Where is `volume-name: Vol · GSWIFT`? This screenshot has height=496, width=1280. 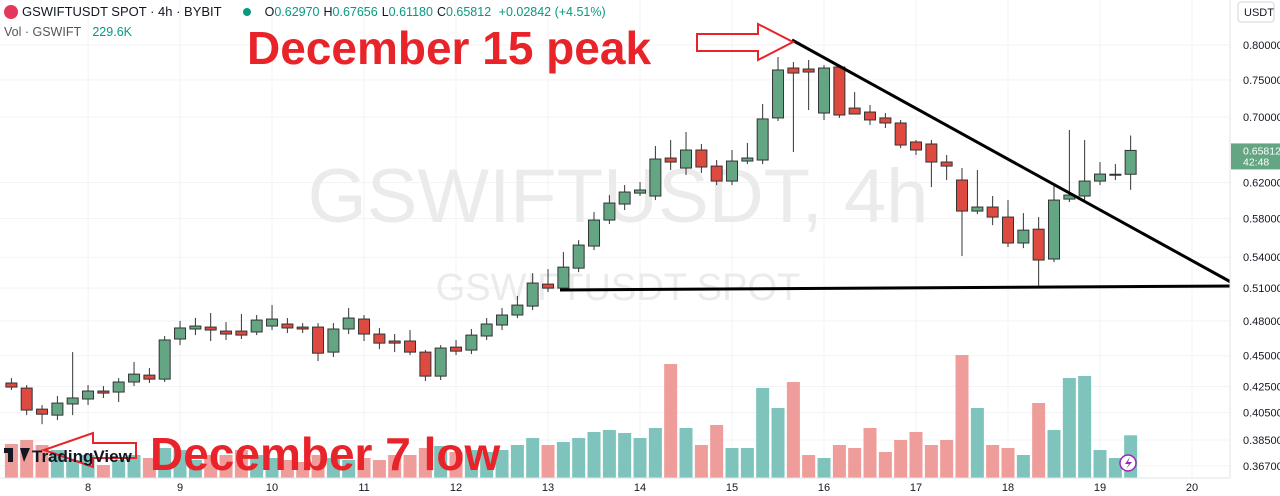
volume-name: Vol · GSWIFT is located at coordinates (42, 32).